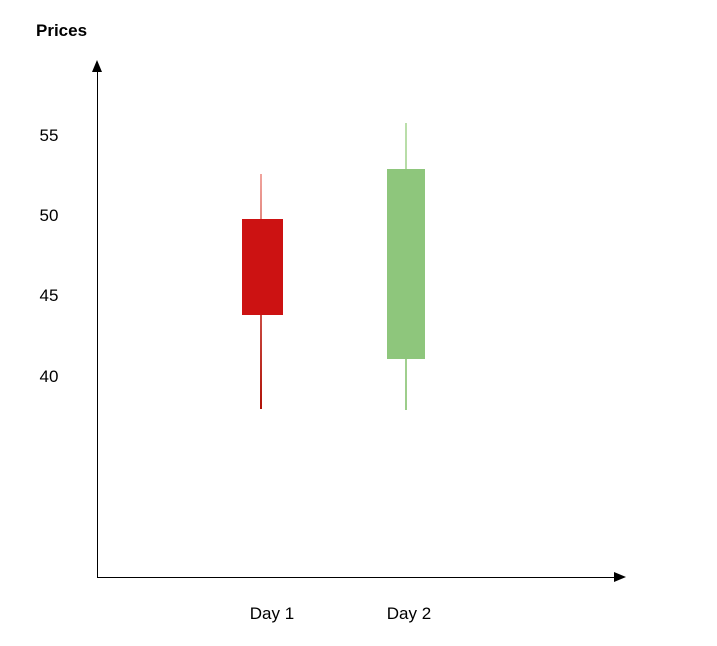 This screenshot has height=646, width=717. Describe the element at coordinates (272, 613) in the screenshot. I see `x-axis-category-label: Day 1` at that location.